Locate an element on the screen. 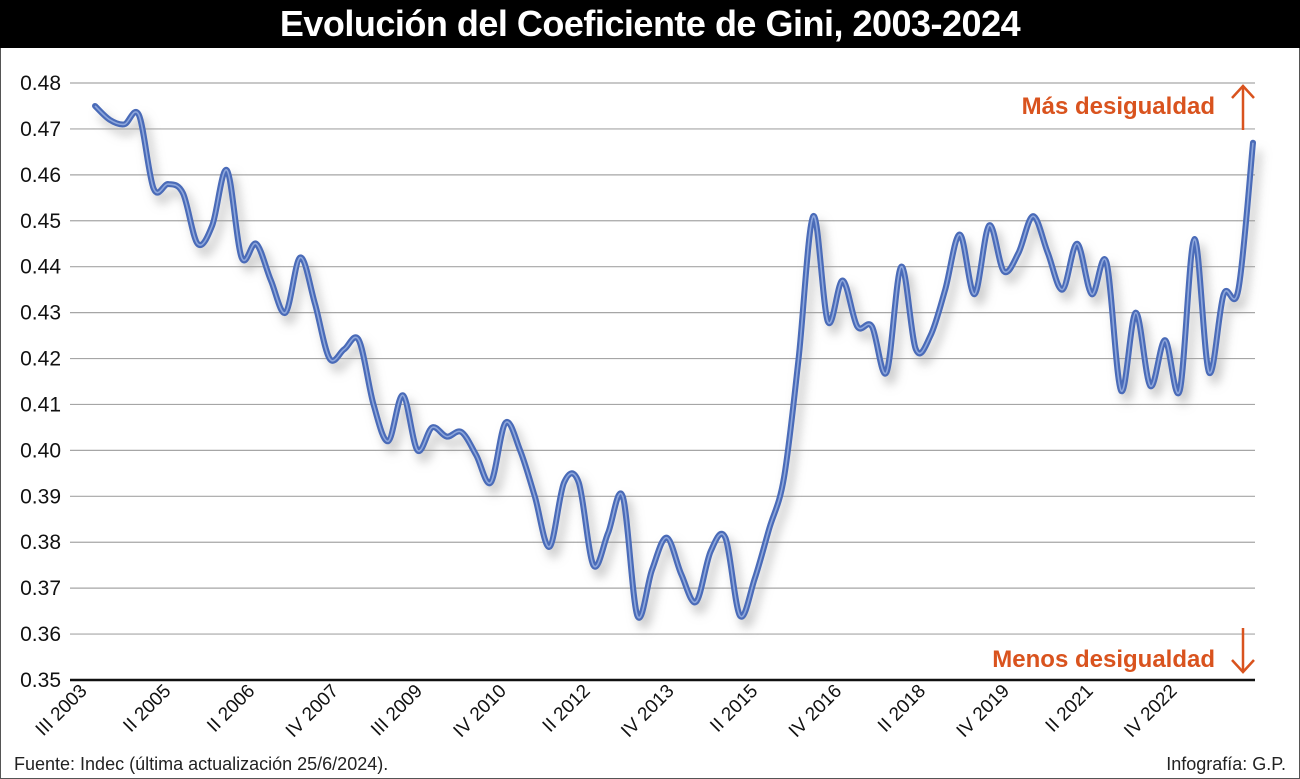  arrow-down-icon is located at coordinates (1243, 651).